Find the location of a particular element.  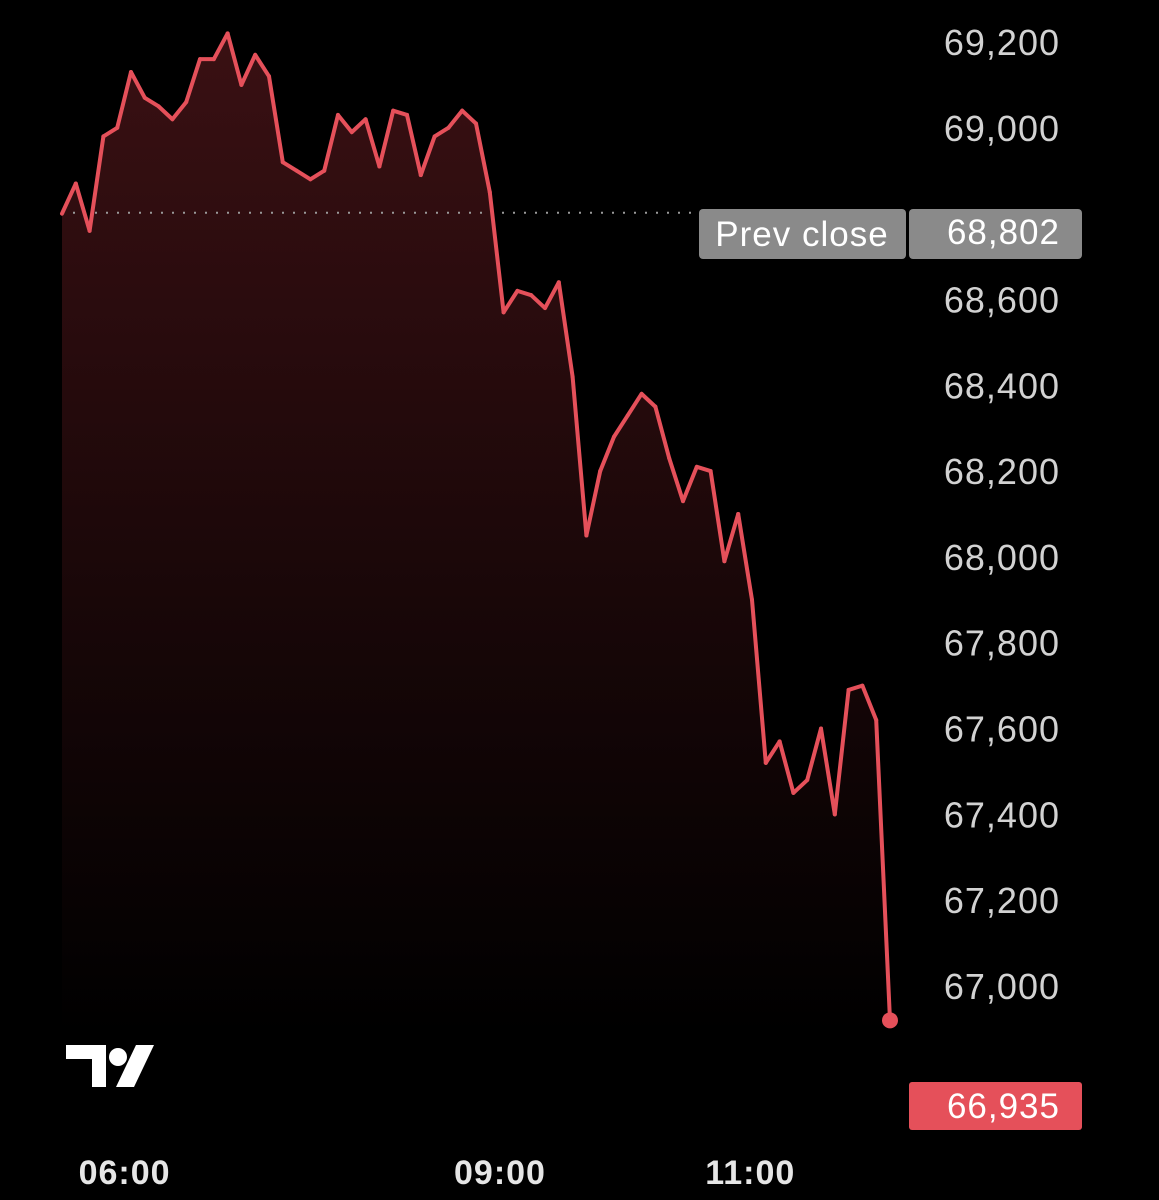

prev-close-value: 68,802 is located at coordinates (1003, 232).